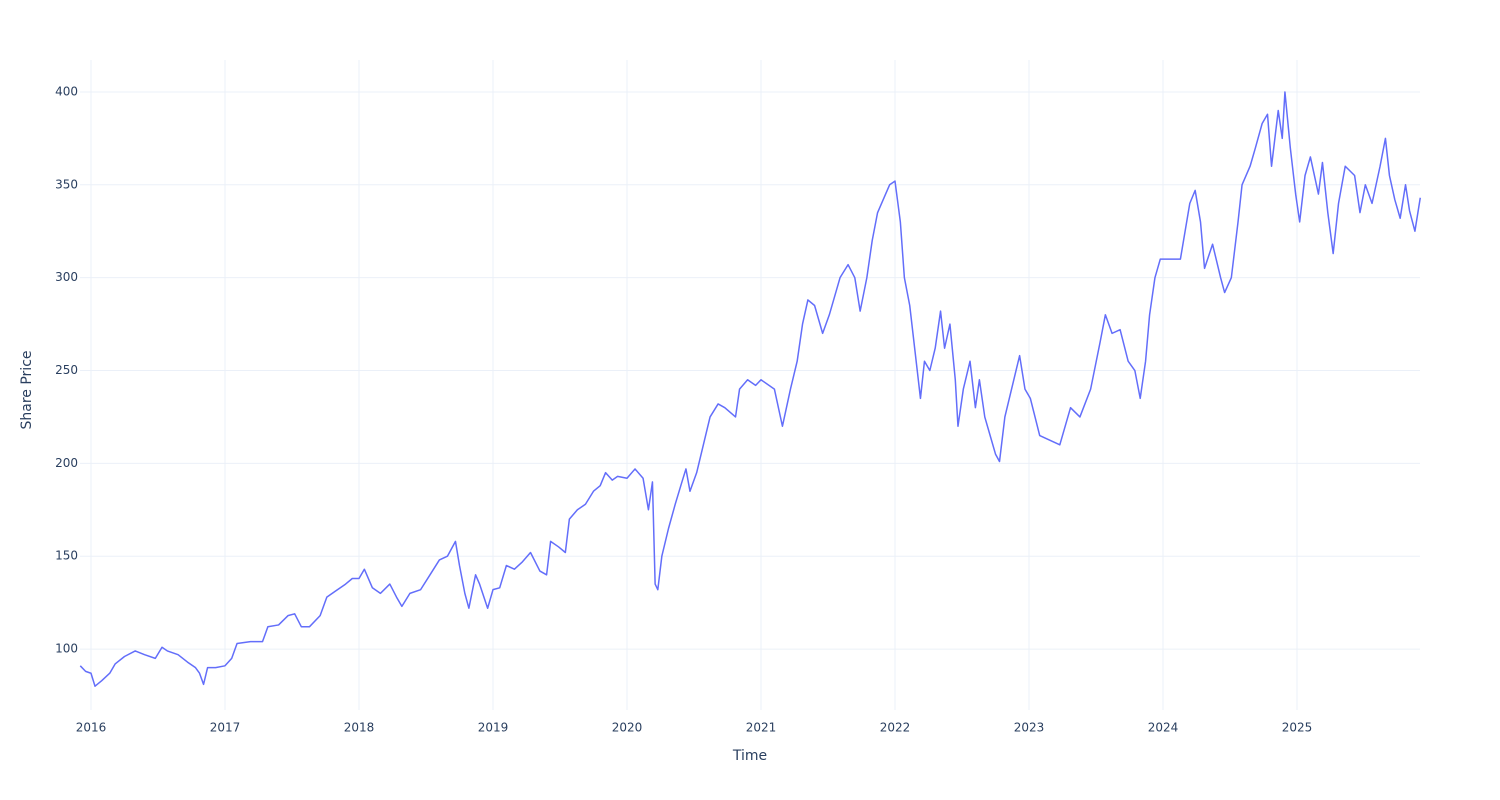 The width and height of the screenshot is (1500, 800). What do you see at coordinates (895, 728) in the screenshot?
I see `x-tick-label: 2022` at bounding box center [895, 728].